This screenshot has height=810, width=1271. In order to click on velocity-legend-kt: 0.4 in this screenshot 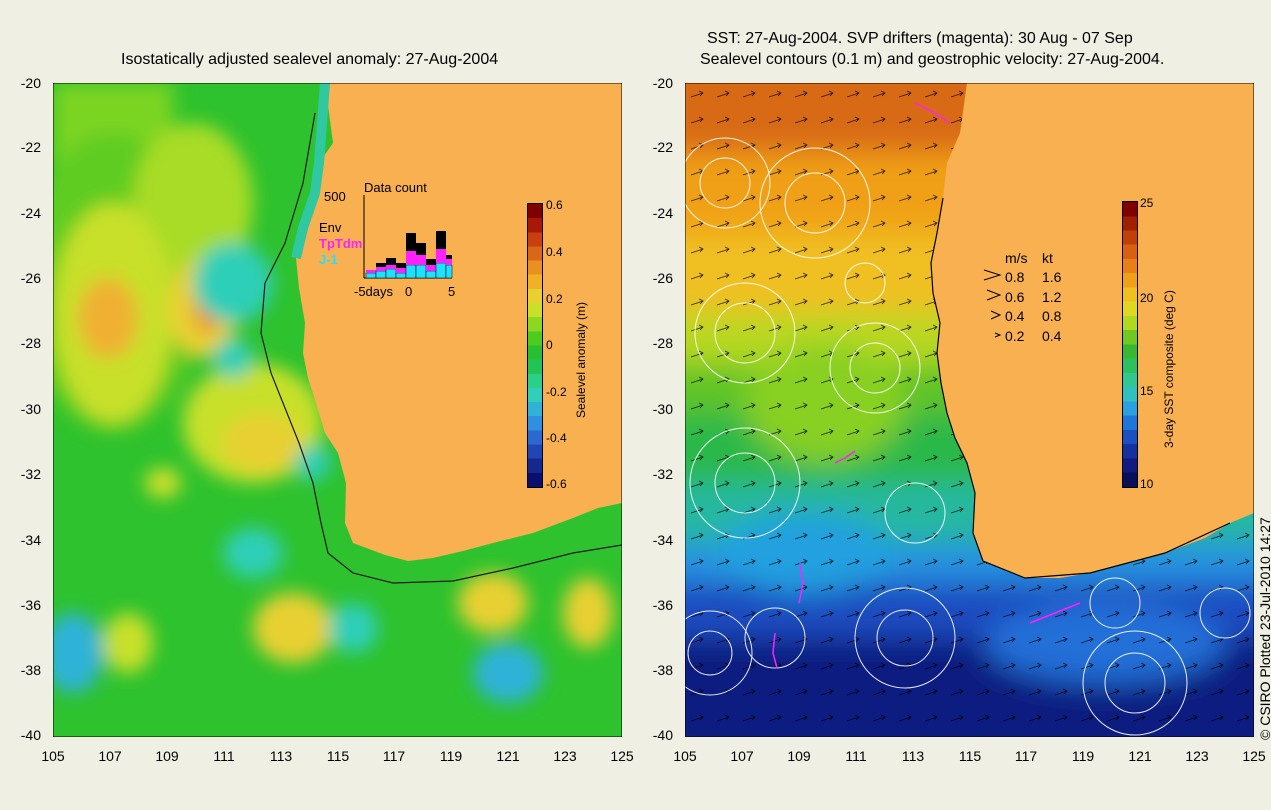, I will do `click(1052, 336)`.